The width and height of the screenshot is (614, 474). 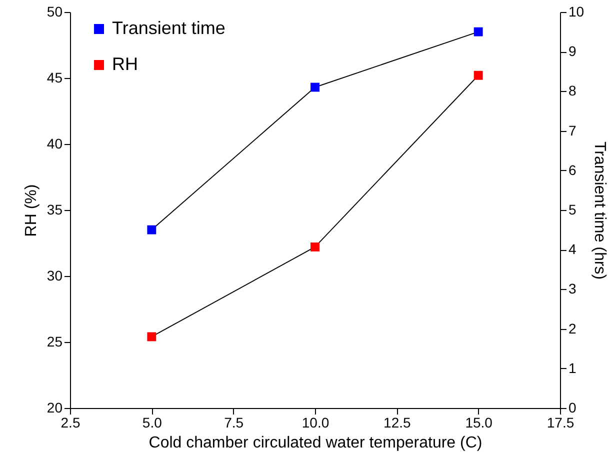 I want to click on y-tick-label: 40, so click(x=54, y=144).